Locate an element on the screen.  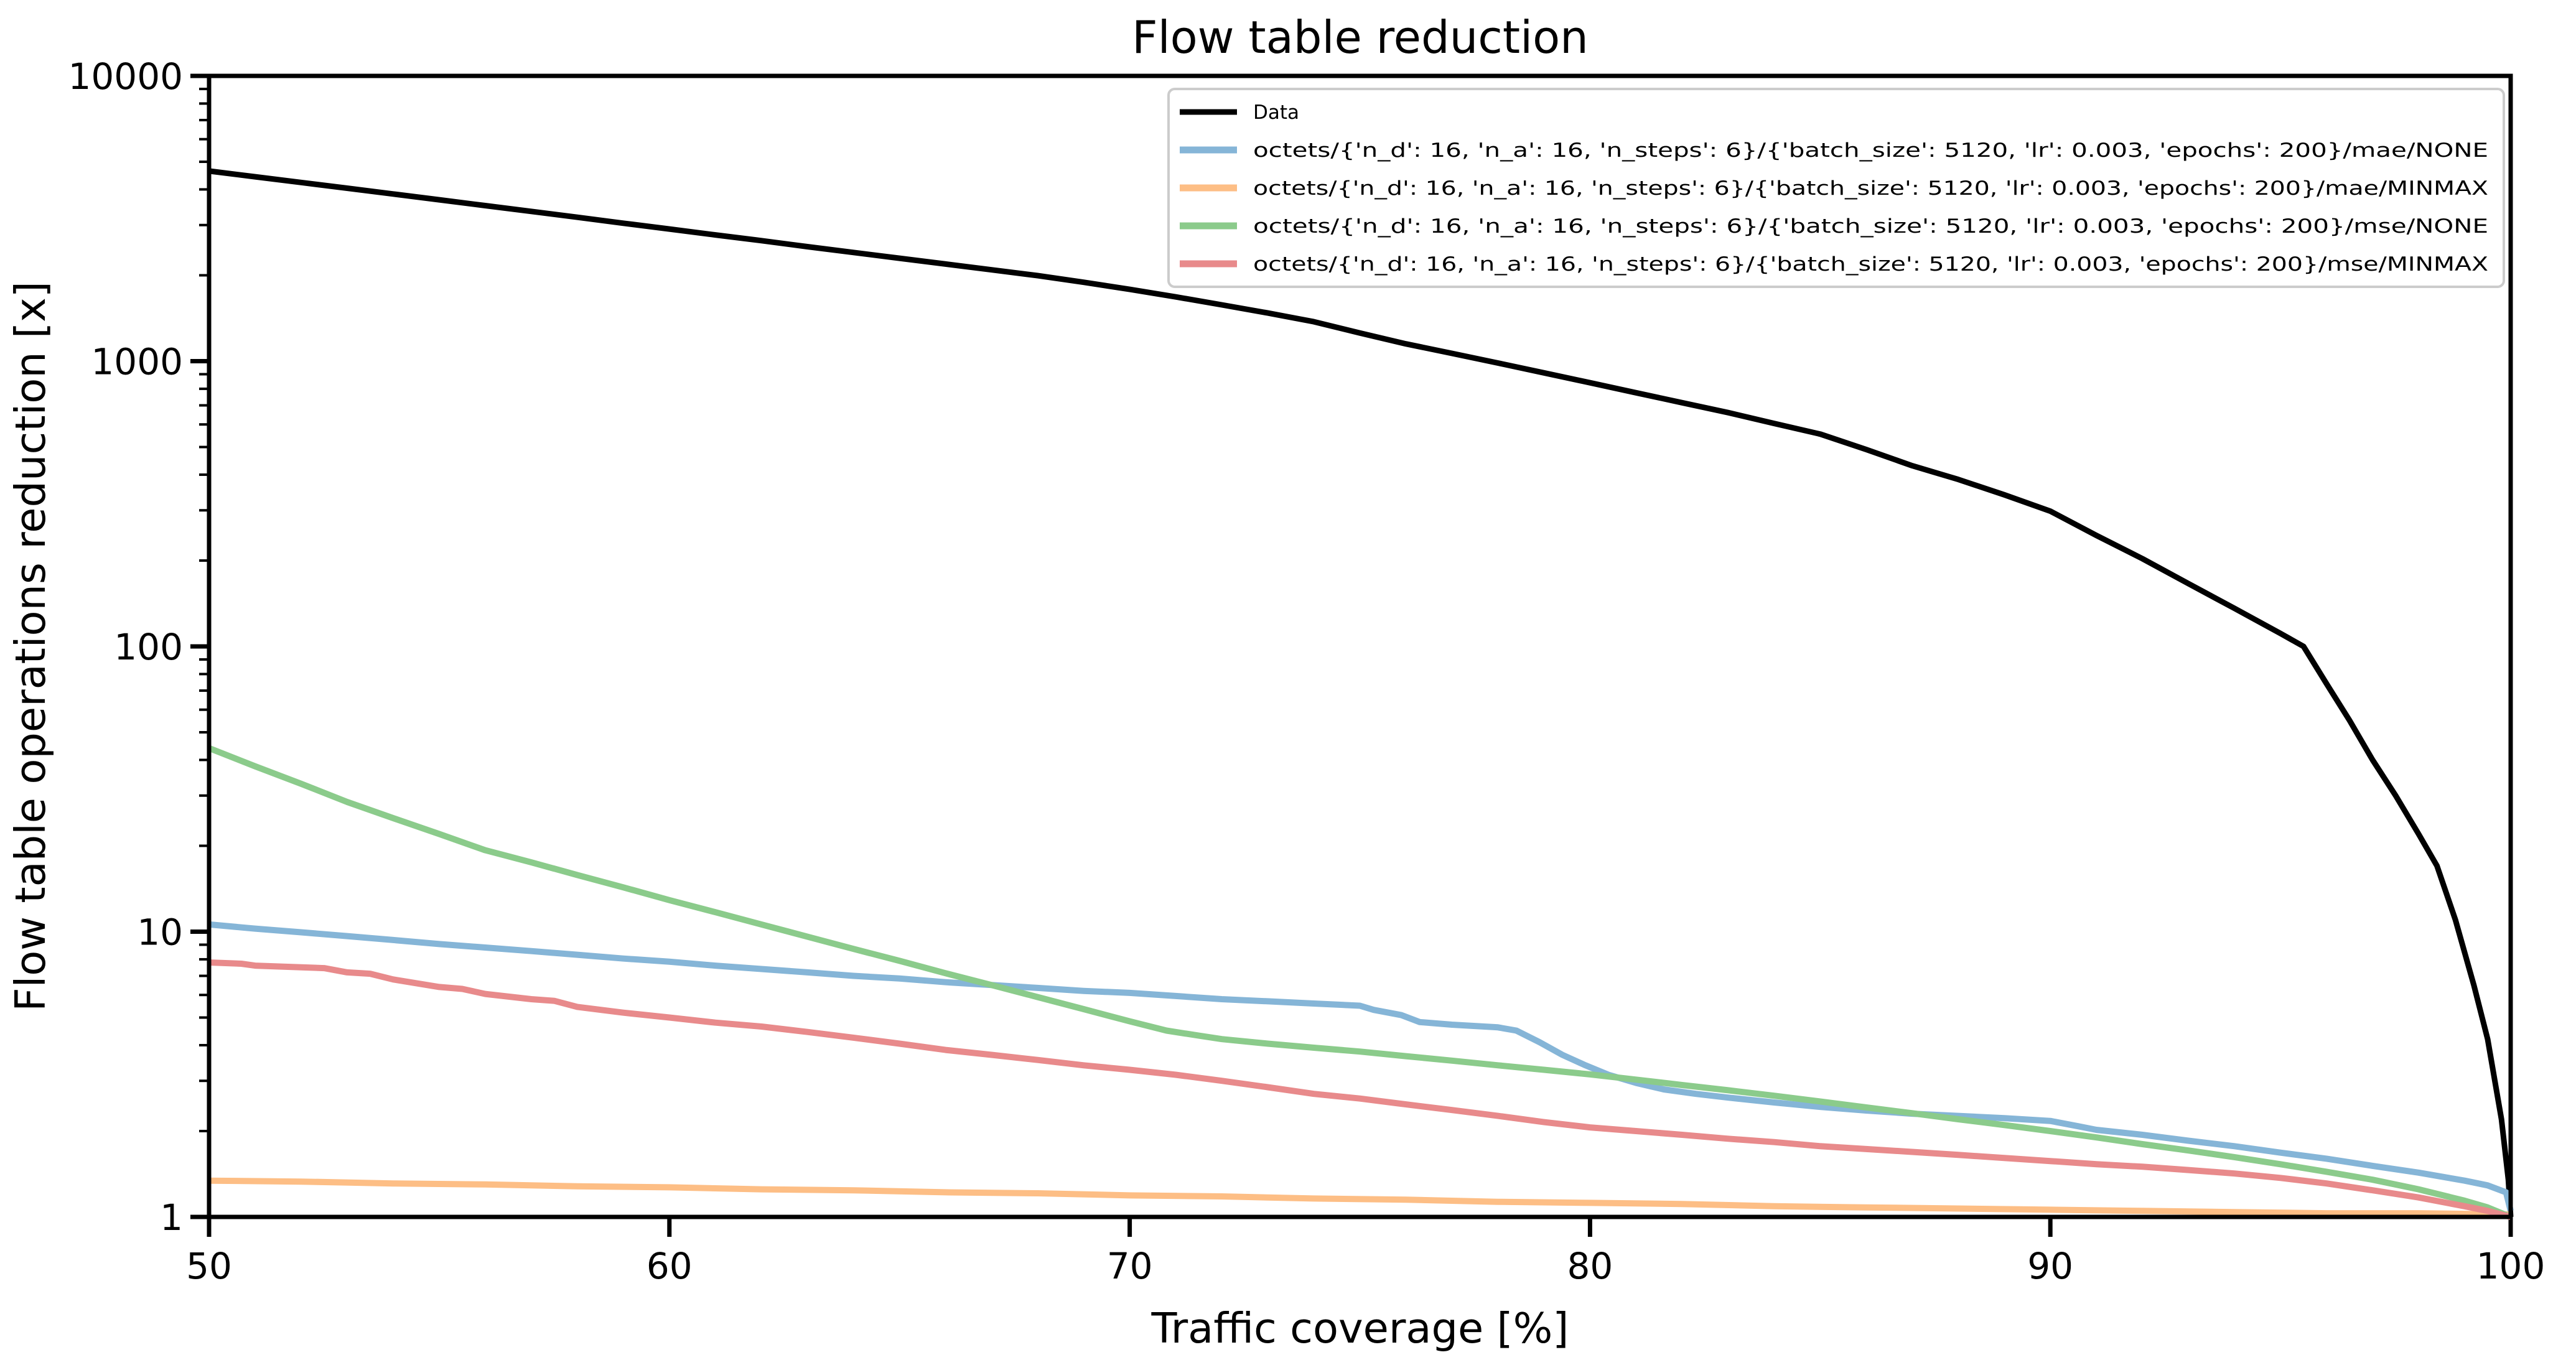
y-tick-label: 10 is located at coordinates (160, 932).